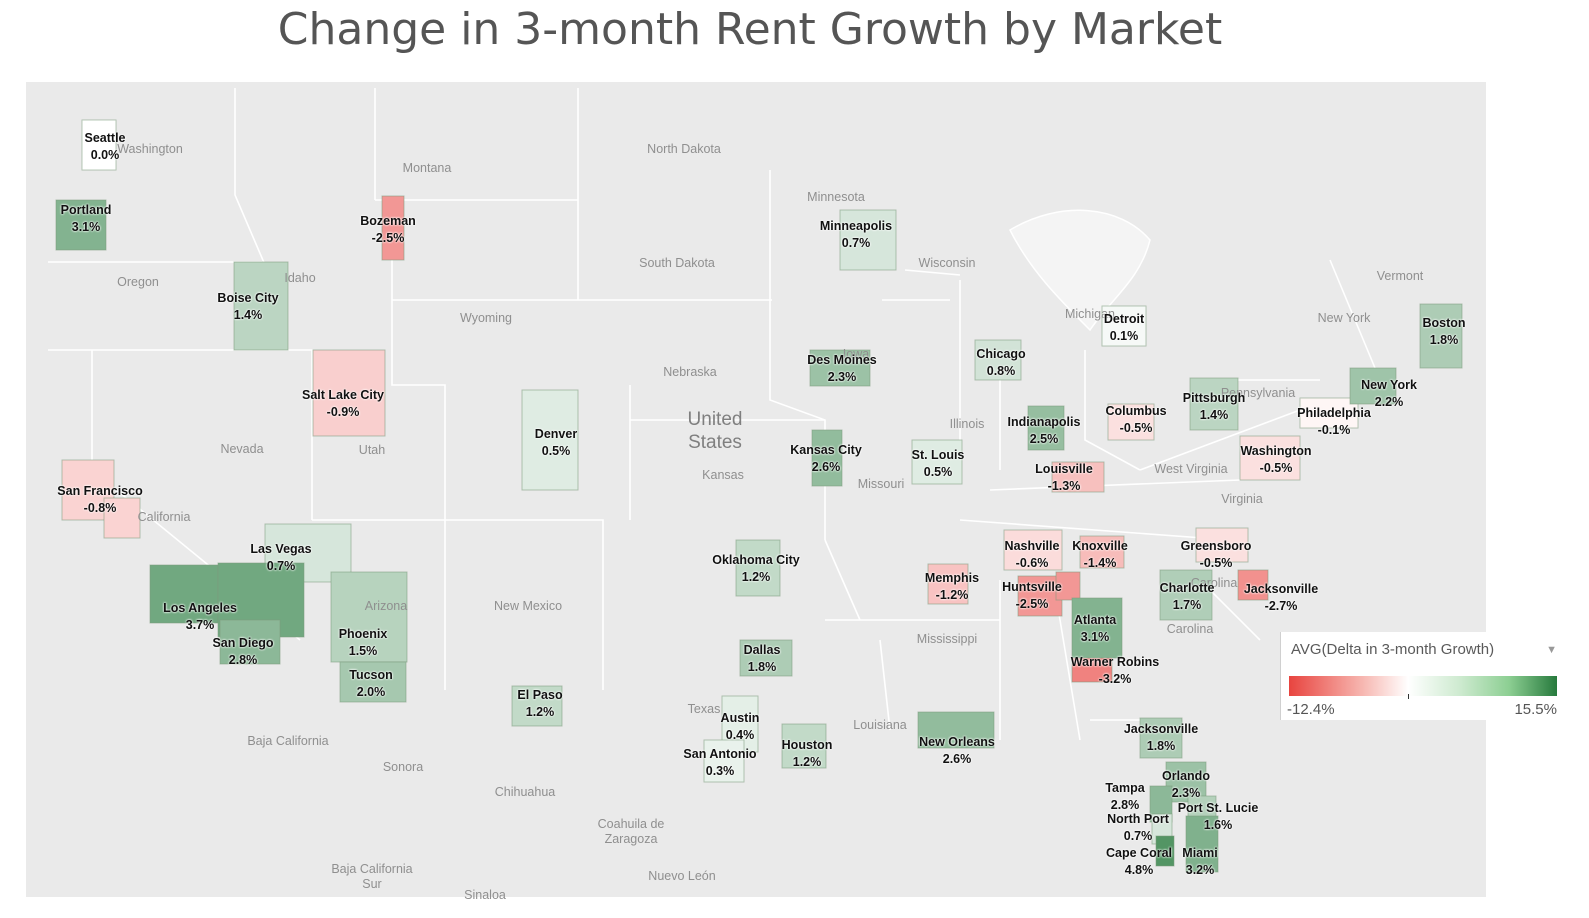 The width and height of the screenshot is (1589, 918). What do you see at coordinates (1373, 386) in the screenshot?
I see `market-region-new-york` at bounding box center [1373, 386].